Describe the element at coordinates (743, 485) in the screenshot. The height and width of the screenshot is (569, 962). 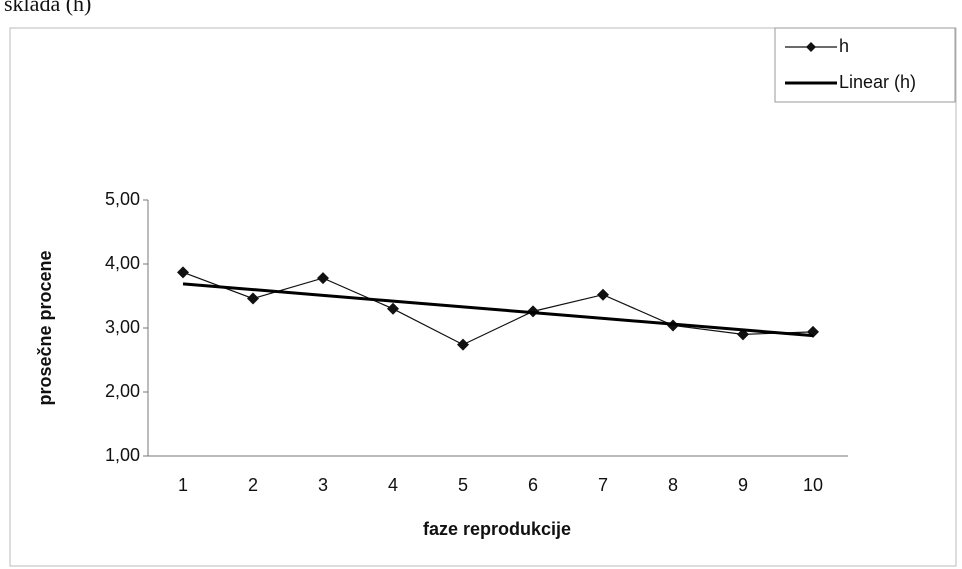
I see `x-tick-label: 9` at that location.